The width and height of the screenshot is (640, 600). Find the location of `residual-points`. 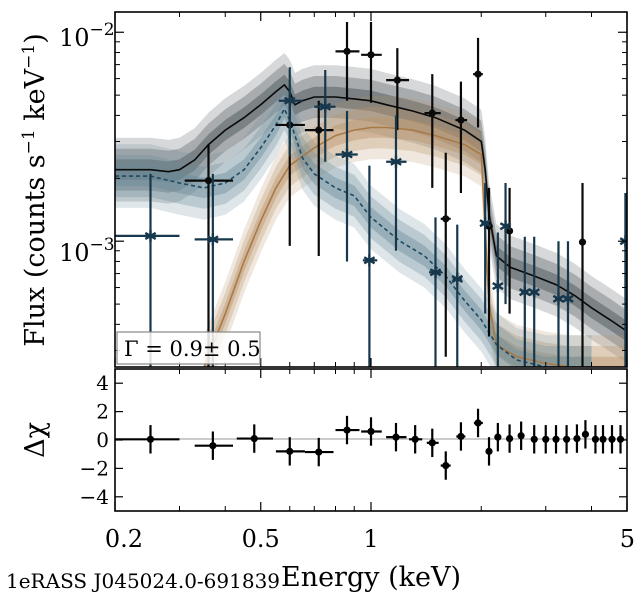

residual-points is located at coordinates (370, 444).